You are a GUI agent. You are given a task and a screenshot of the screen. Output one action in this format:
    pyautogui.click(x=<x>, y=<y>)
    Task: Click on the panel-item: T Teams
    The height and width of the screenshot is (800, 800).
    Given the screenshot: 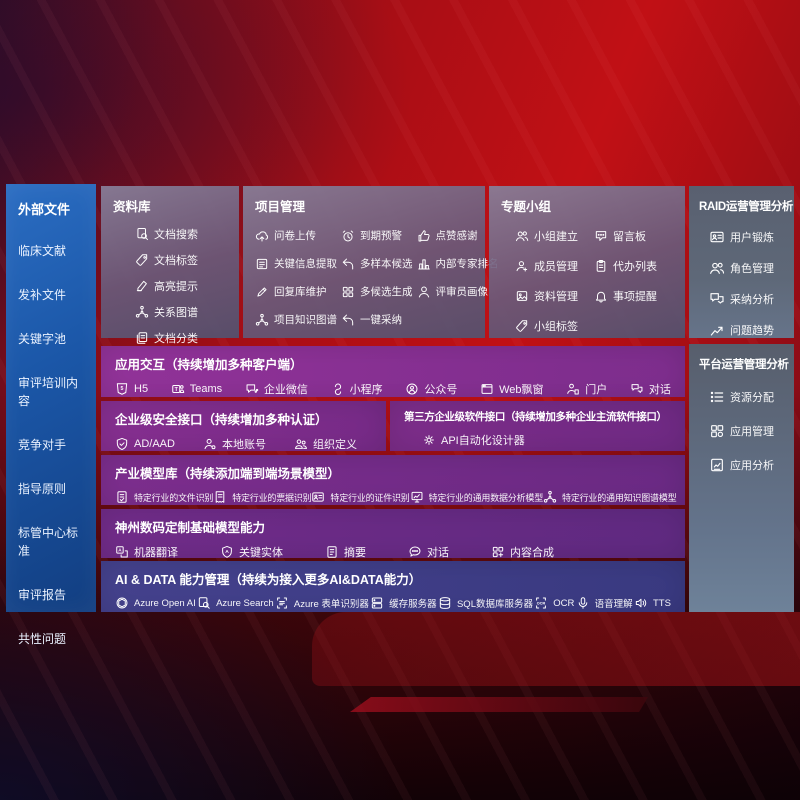 What is the action you would take?
    pyautogui.click(x=196, y=389)
    